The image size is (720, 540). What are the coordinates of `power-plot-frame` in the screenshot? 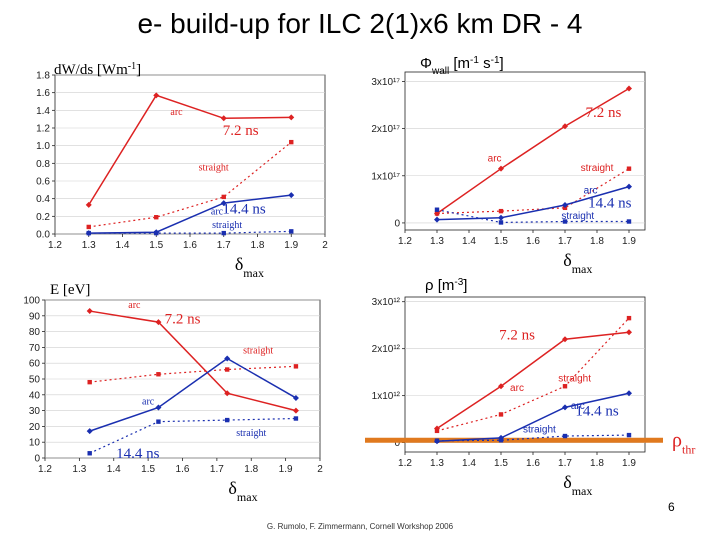 It's located at (190, 154).